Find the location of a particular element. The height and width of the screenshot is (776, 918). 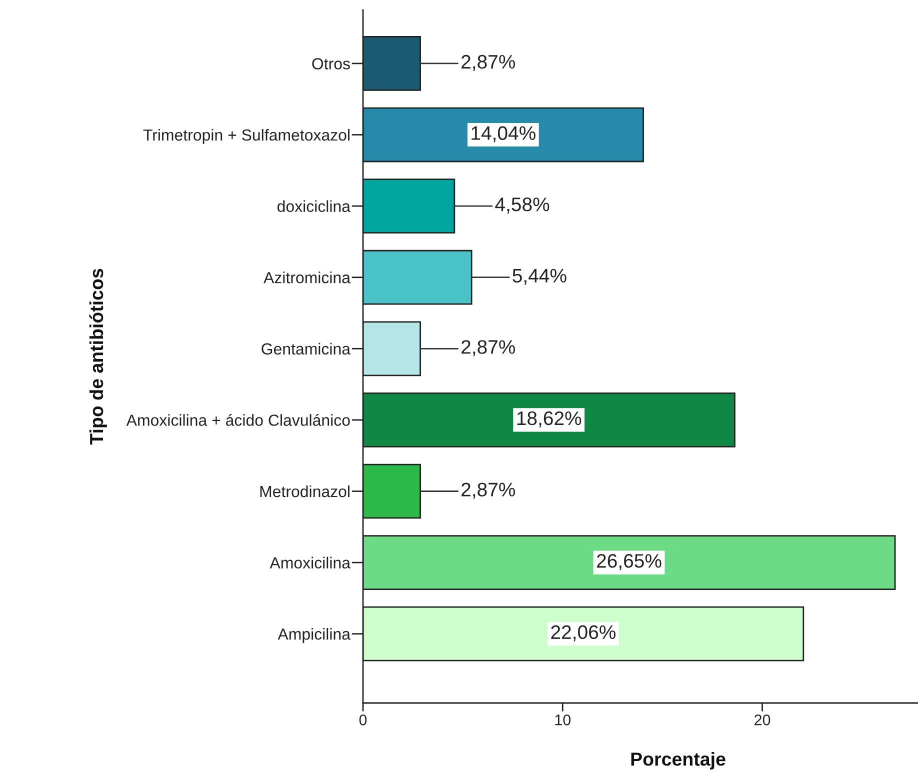

data-label: 4,58% is located at coordinates (522, 206).